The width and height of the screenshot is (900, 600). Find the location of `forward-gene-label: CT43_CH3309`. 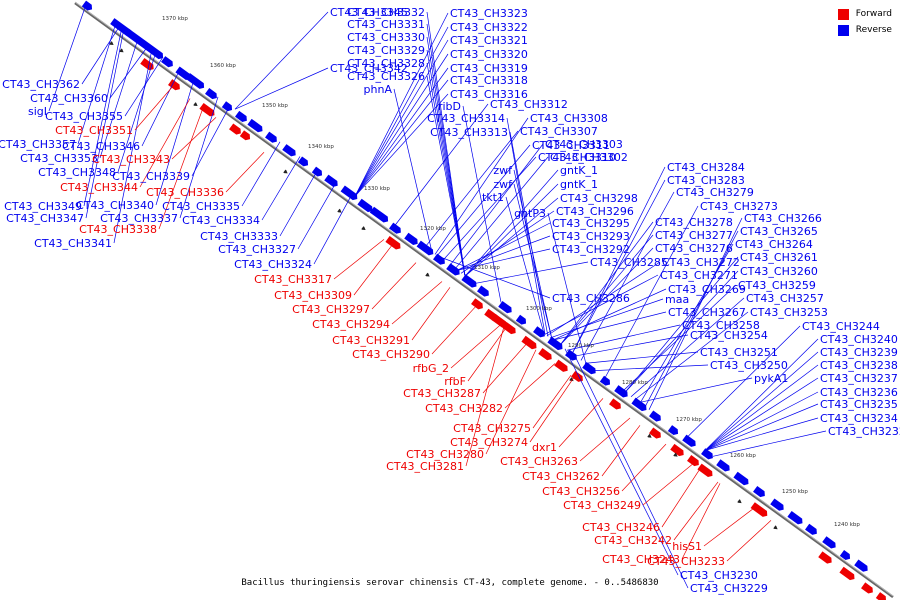

forward-gene-label: CT43_CH3309 is located at coordinates (313, 295).